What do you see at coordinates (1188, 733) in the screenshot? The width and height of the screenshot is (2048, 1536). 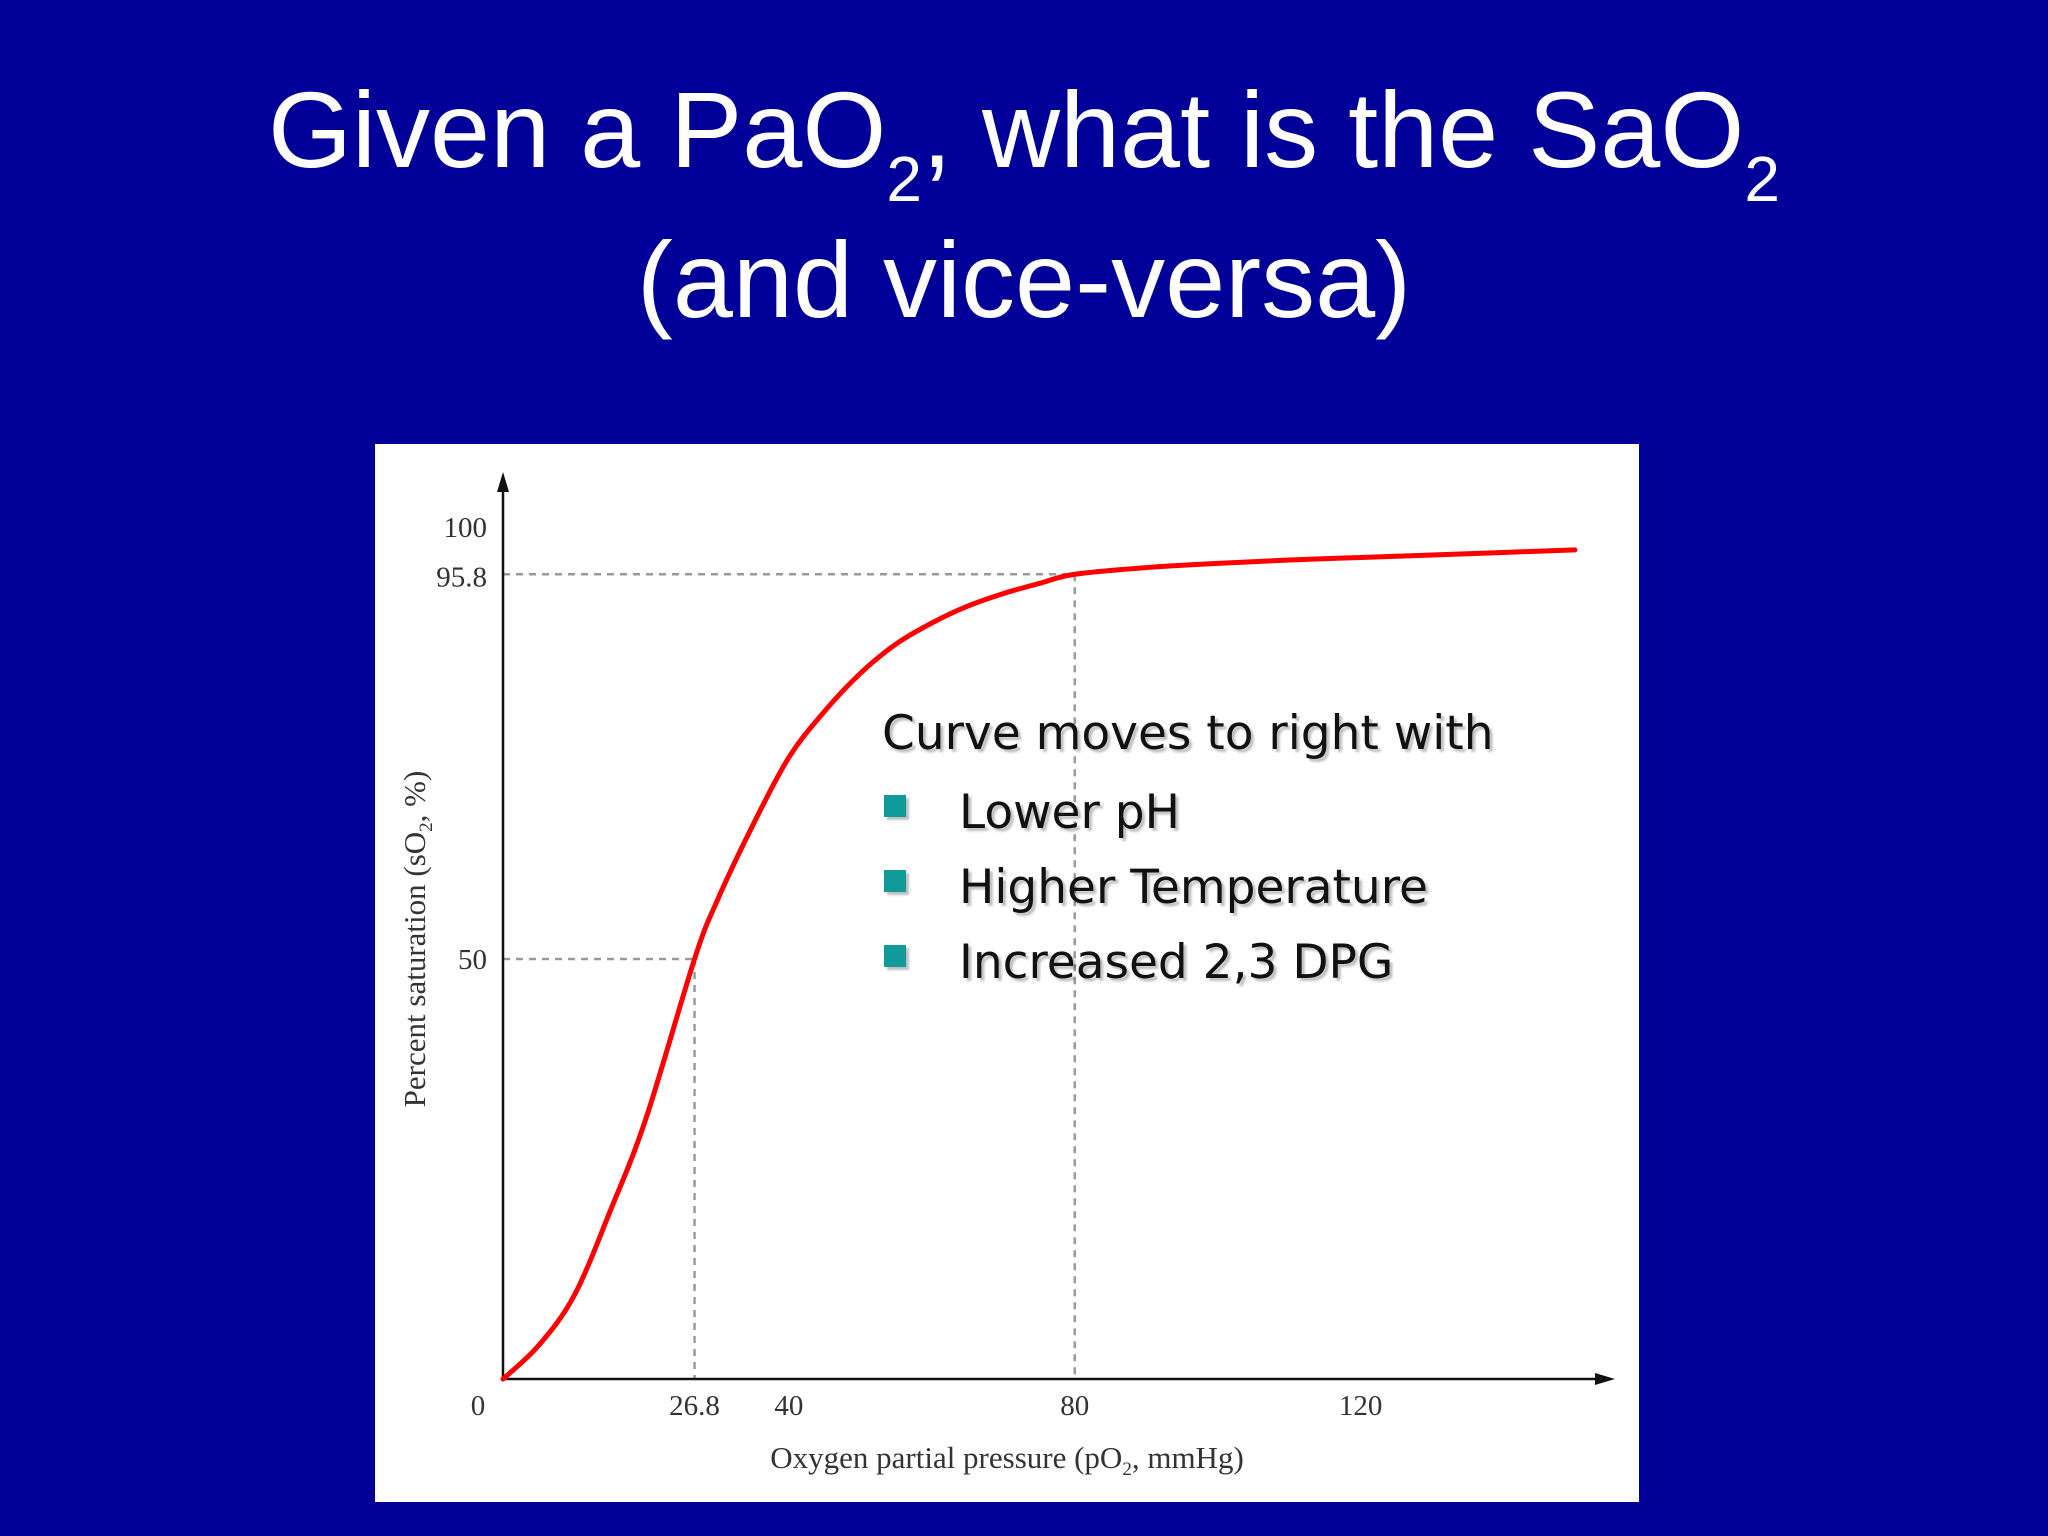 I see `annotation-heading: Curve moves to right with` at bounding box center [1188, 733].